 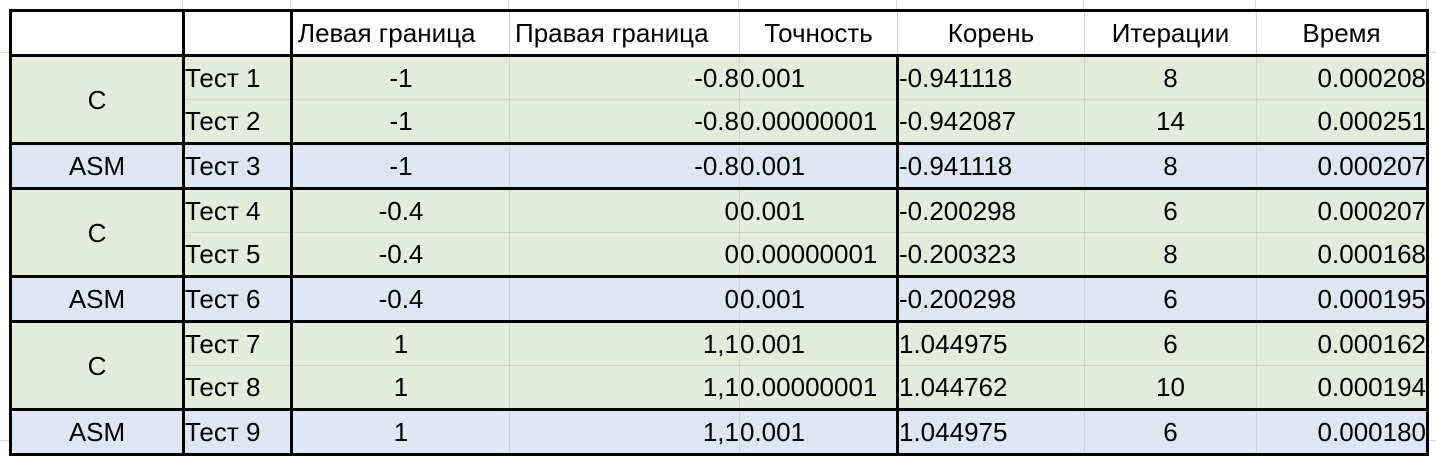 I want to click on time-cell: 0.000251, so click(x=1342, y=122).